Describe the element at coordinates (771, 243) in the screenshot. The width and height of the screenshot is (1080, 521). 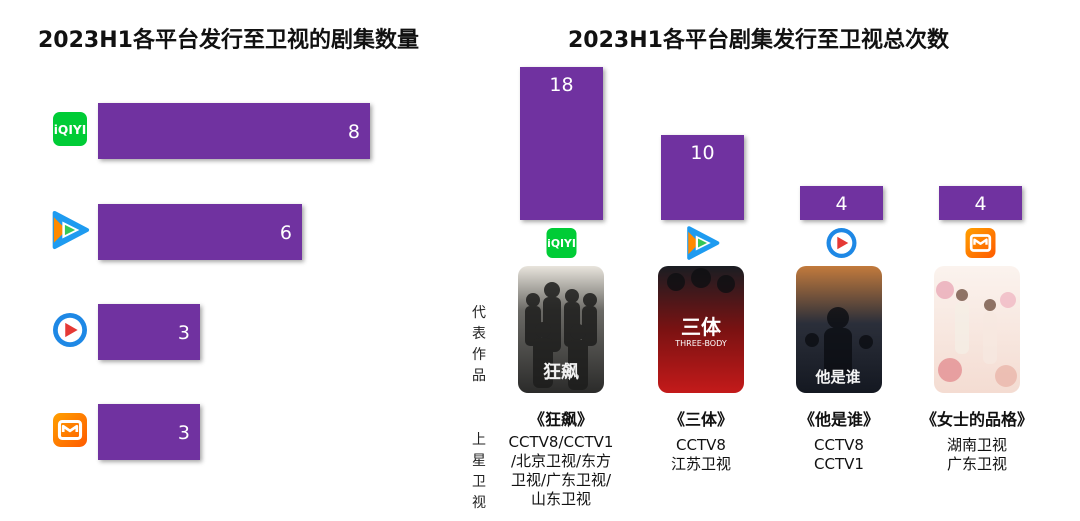
I see `right-icon-group: iQIYI` at that location.